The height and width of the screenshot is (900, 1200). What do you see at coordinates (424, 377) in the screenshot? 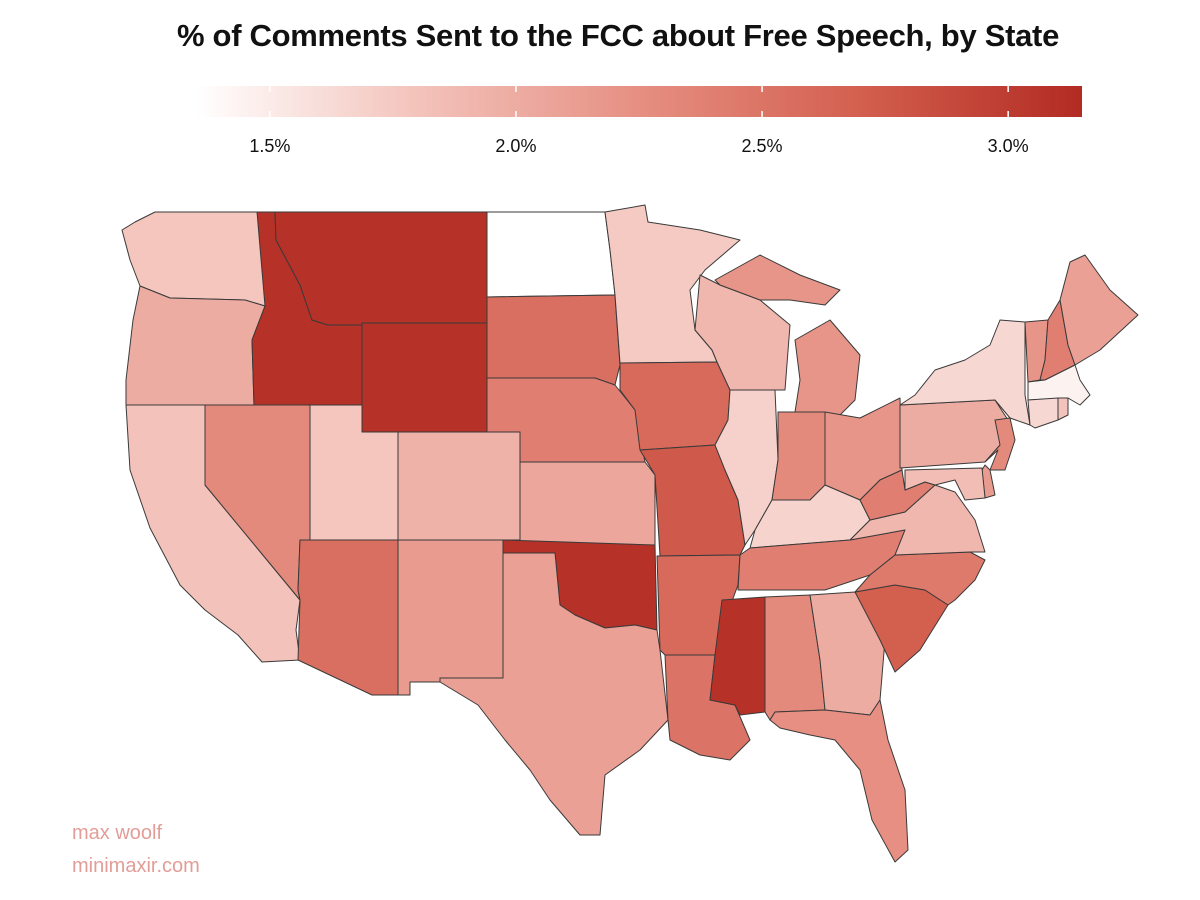
I see `state-wy` at bounding box center [424, 377].